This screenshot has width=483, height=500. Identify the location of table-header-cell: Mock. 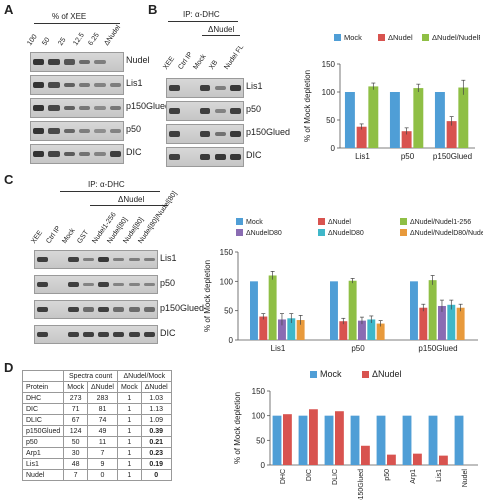
(75, 387).